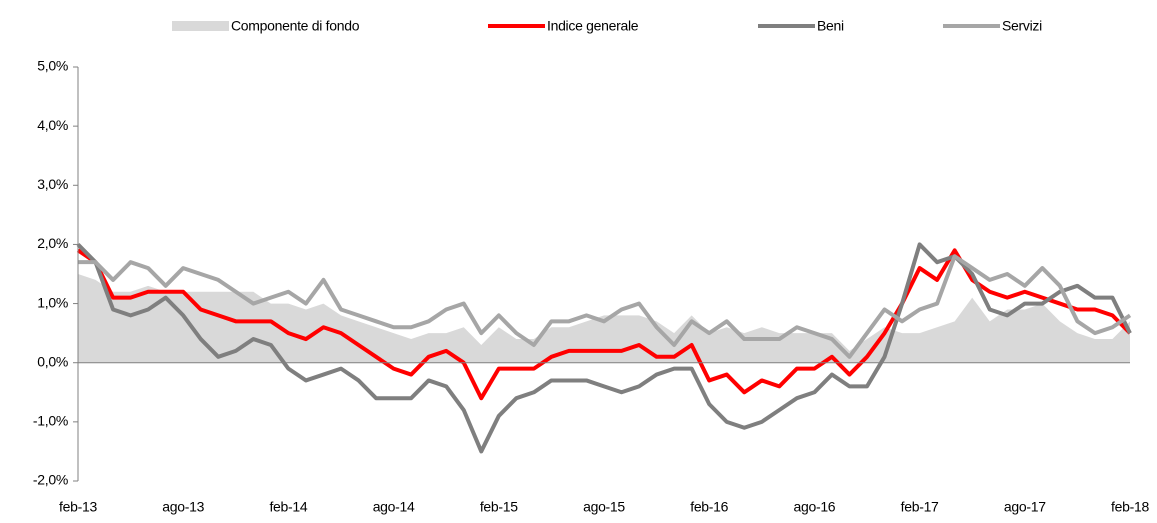  Describe the element at coordinates (50, 480) in the screenshot. I see `y-tick-label: -2,0%` at that location.